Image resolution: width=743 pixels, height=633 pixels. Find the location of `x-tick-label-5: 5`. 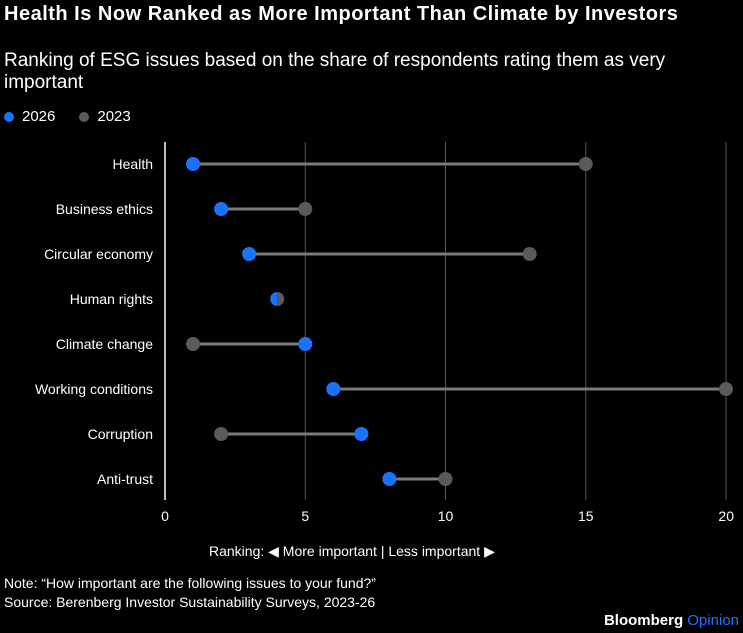

x-tick-label-5: 5 is located at coordinates (305, 516).